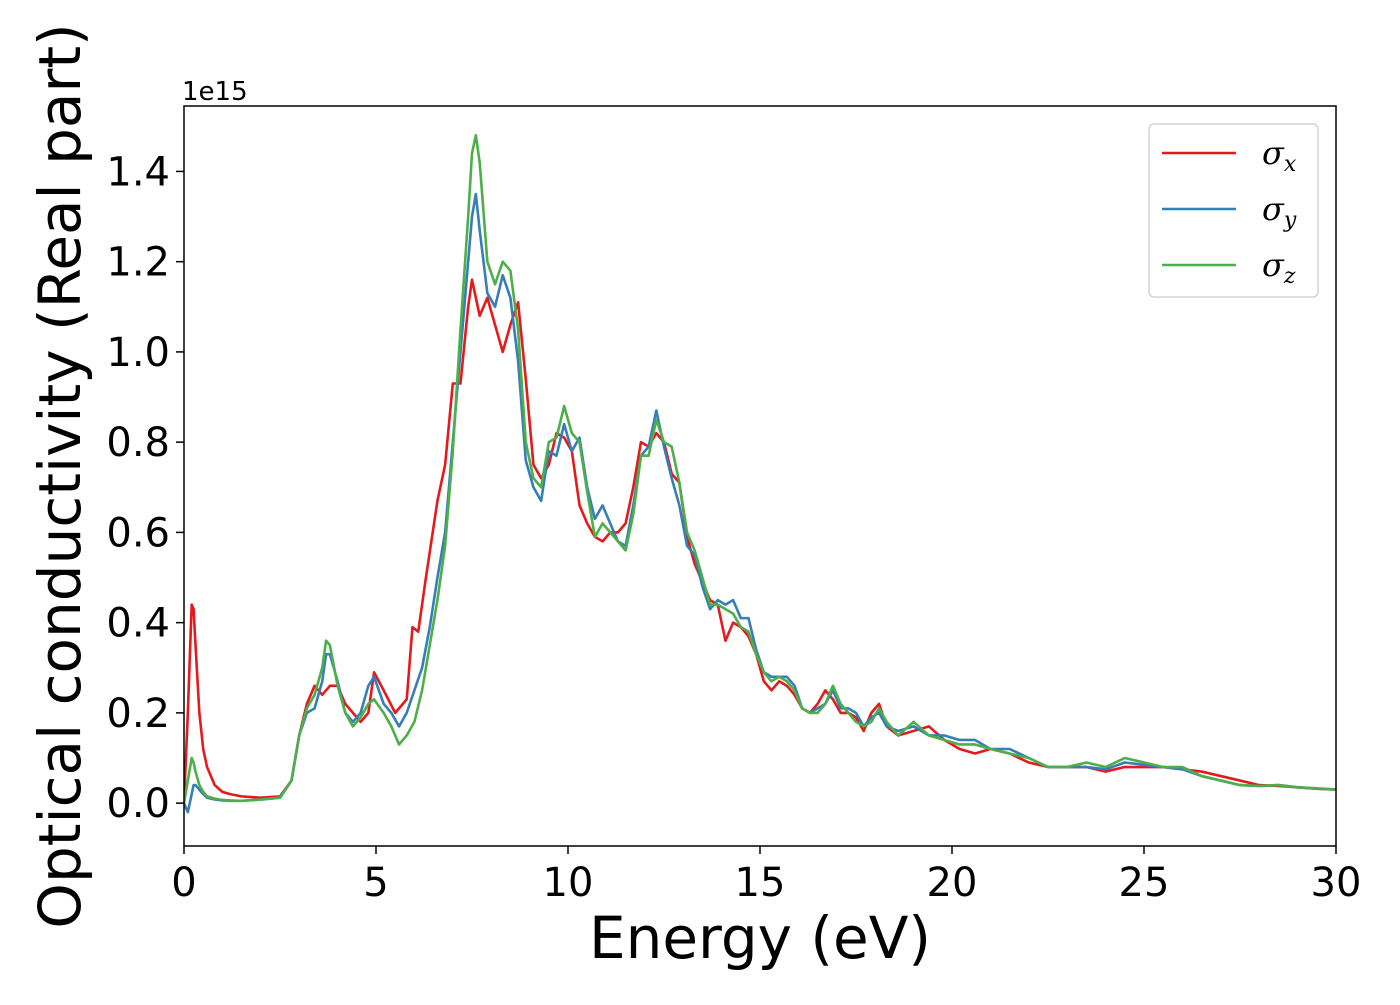 Image resolution: width=1400 pixels, height=1005 pixels. What do you see at coordinates (760, 938) in the screenshot?
I see `x-axis-label: Energy (eV)` at bounding box center [760, 938].